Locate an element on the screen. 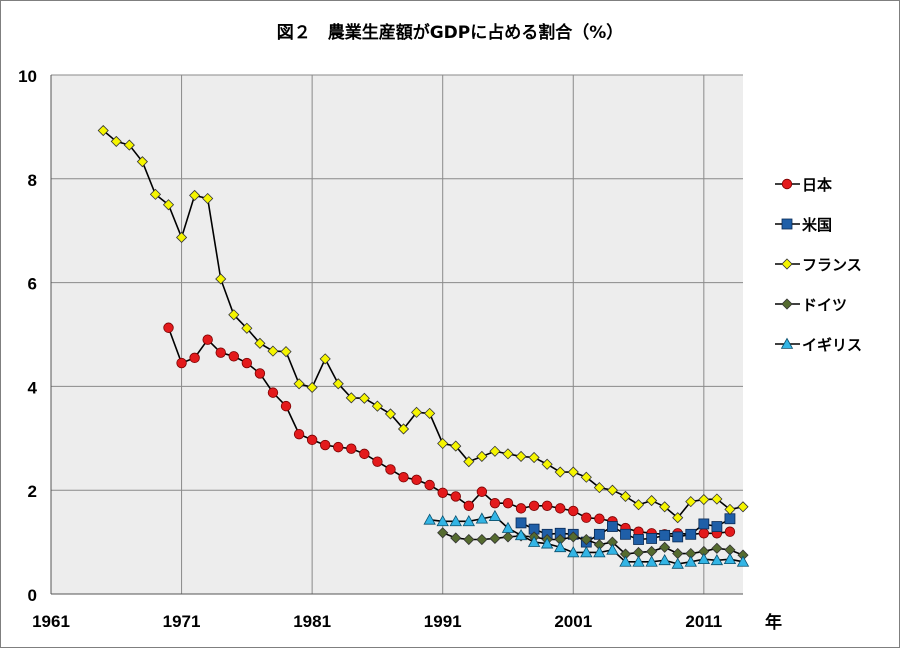 Image resolution: width=900 pixels, height=648 pixels. legend-label: 米国 is located at coordinates (817, 225).